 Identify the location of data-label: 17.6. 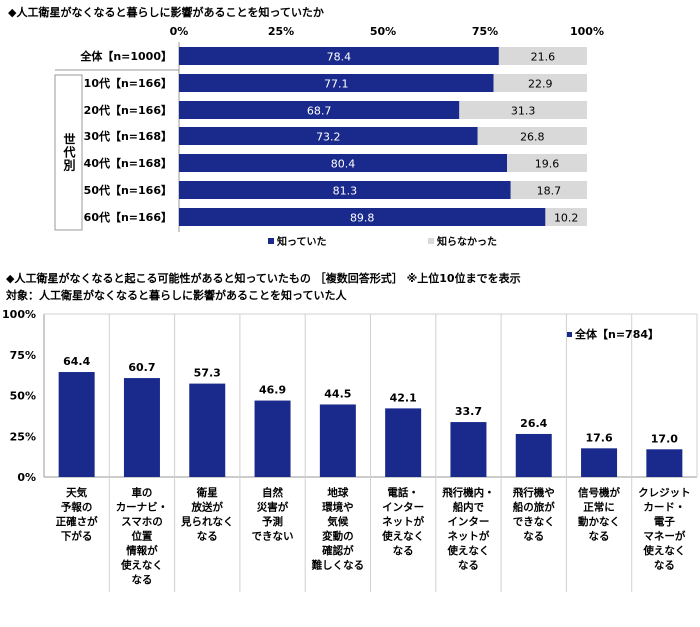
(598, 437).